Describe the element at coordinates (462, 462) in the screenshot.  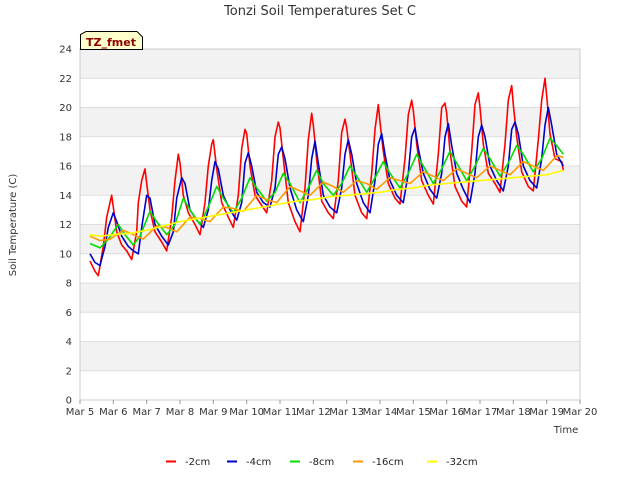
I see `legend-label: -32cm` at that location.